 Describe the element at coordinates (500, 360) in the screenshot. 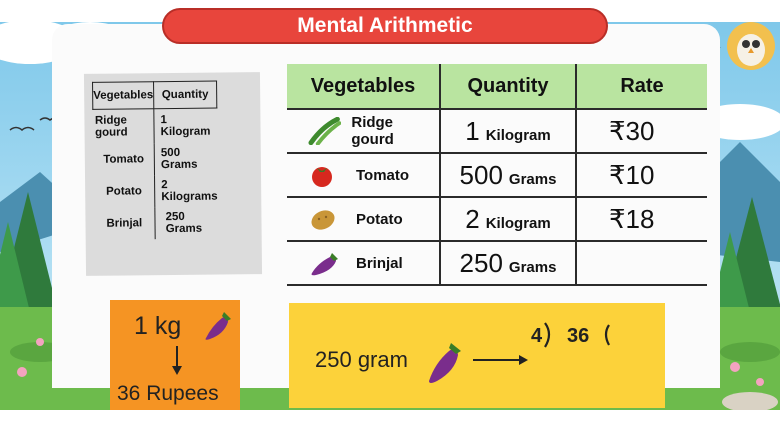

I see `right-arrow-icon` at that location.